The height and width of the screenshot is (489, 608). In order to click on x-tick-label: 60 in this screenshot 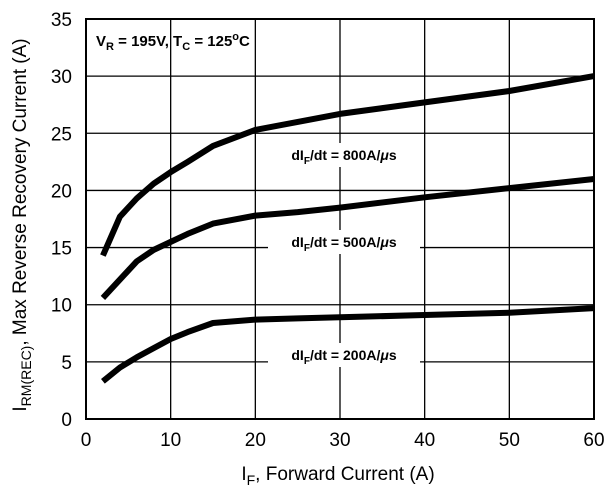, I will do `click(593, 440)`.